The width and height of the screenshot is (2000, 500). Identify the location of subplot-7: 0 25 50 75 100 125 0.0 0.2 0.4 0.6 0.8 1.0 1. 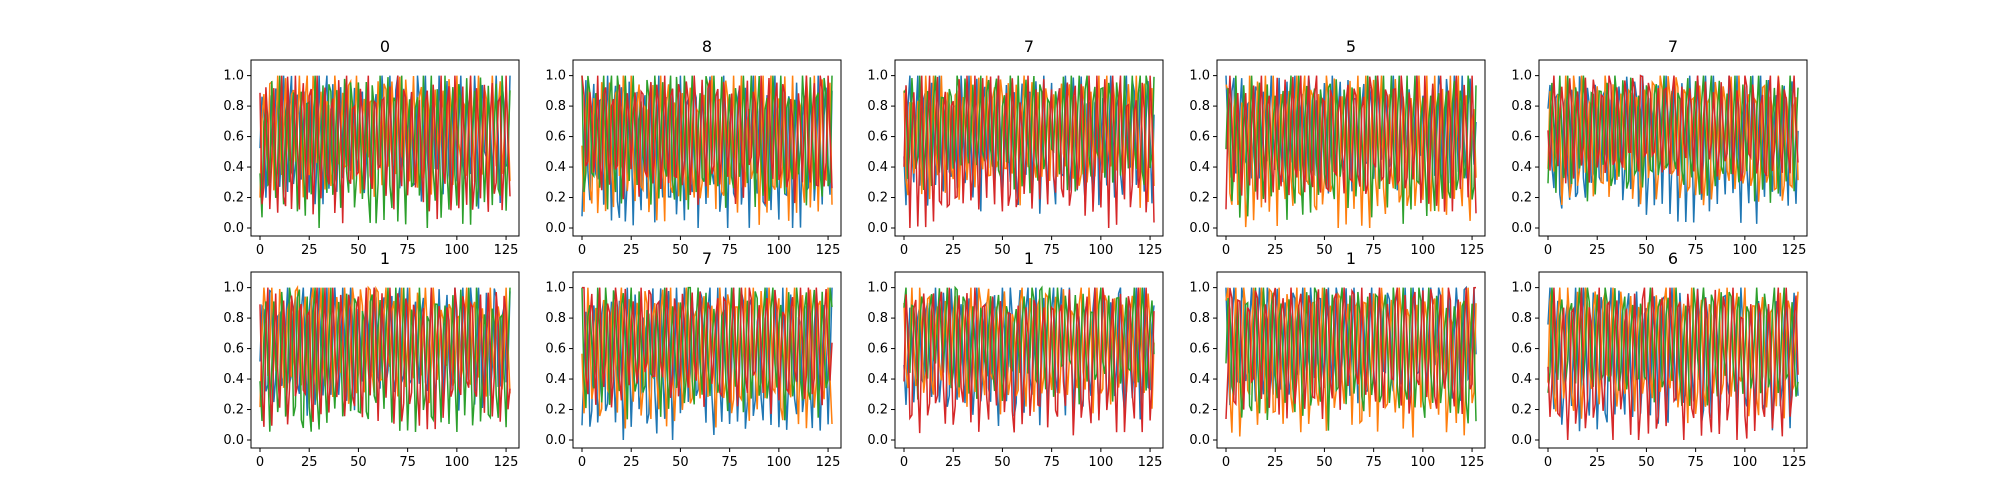
(1015, 359).